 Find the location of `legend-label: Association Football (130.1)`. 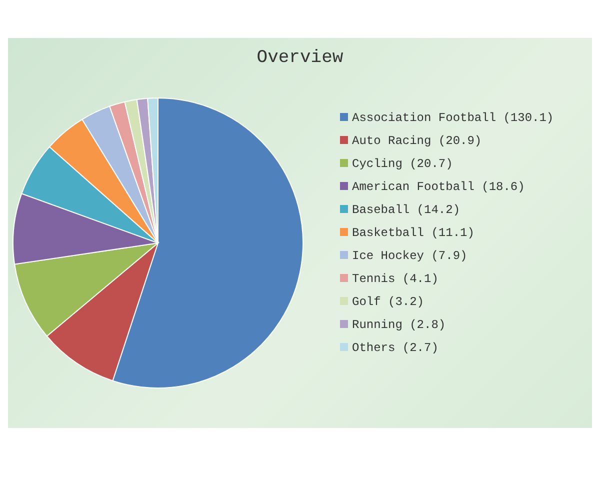

legend-label: Association Football (130.1) is located at coordinates (453, 117).